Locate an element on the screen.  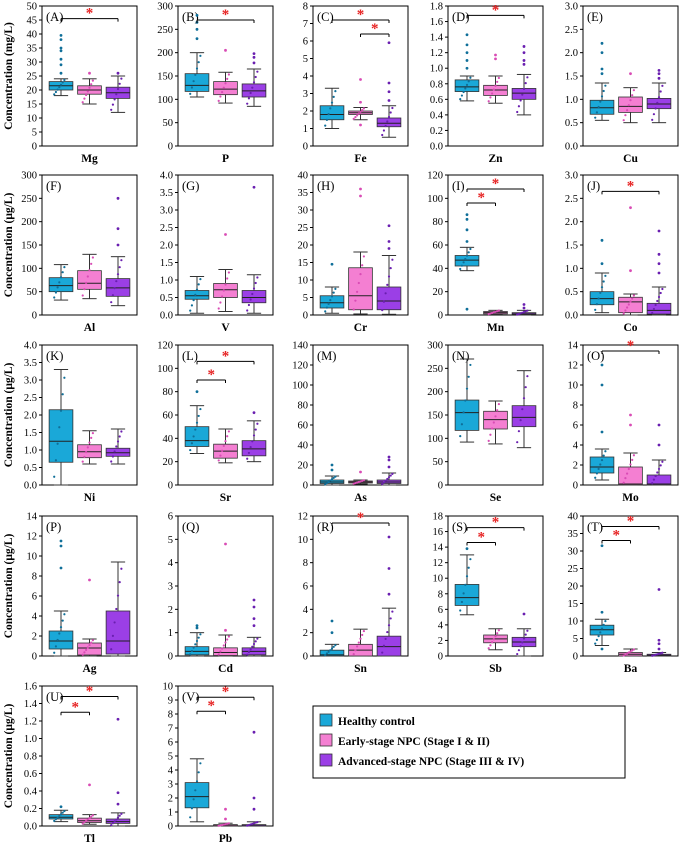
panel-label: (F) is located at coordinates (53, 186).